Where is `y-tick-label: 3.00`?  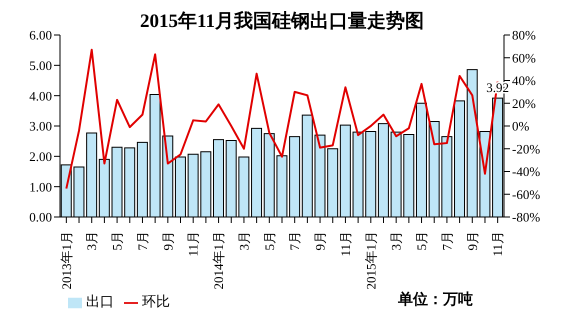
y-tick-label: 3.00 is located at coordinates (40, 126).